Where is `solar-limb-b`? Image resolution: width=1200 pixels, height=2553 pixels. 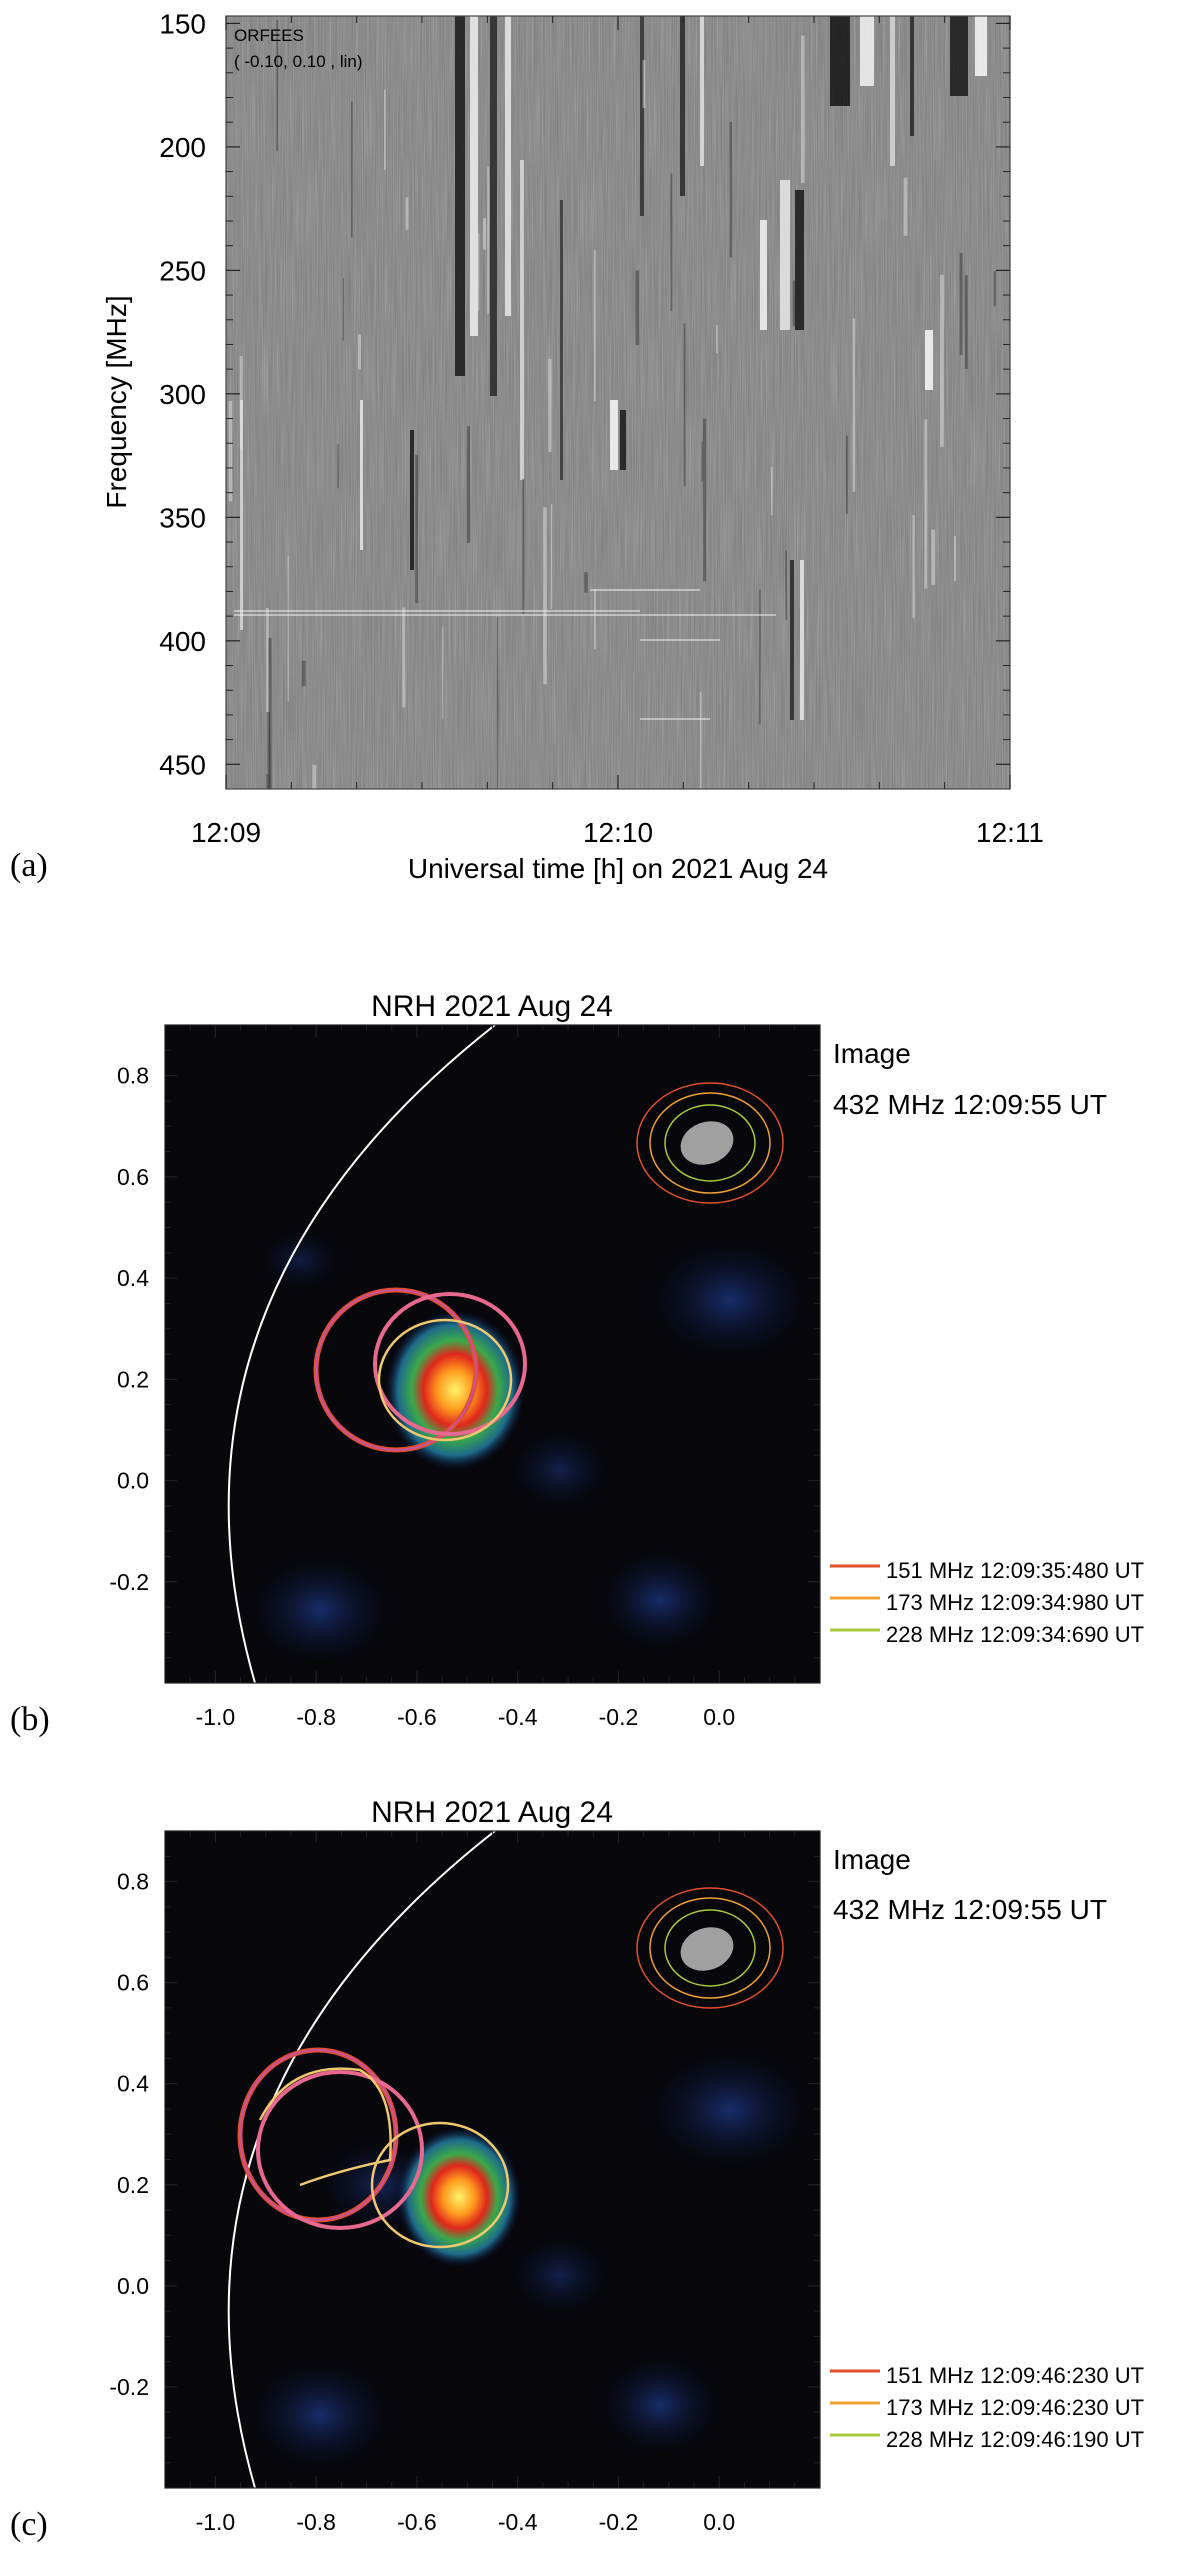 solar-limb-b is located at coordinates (361, 1354).